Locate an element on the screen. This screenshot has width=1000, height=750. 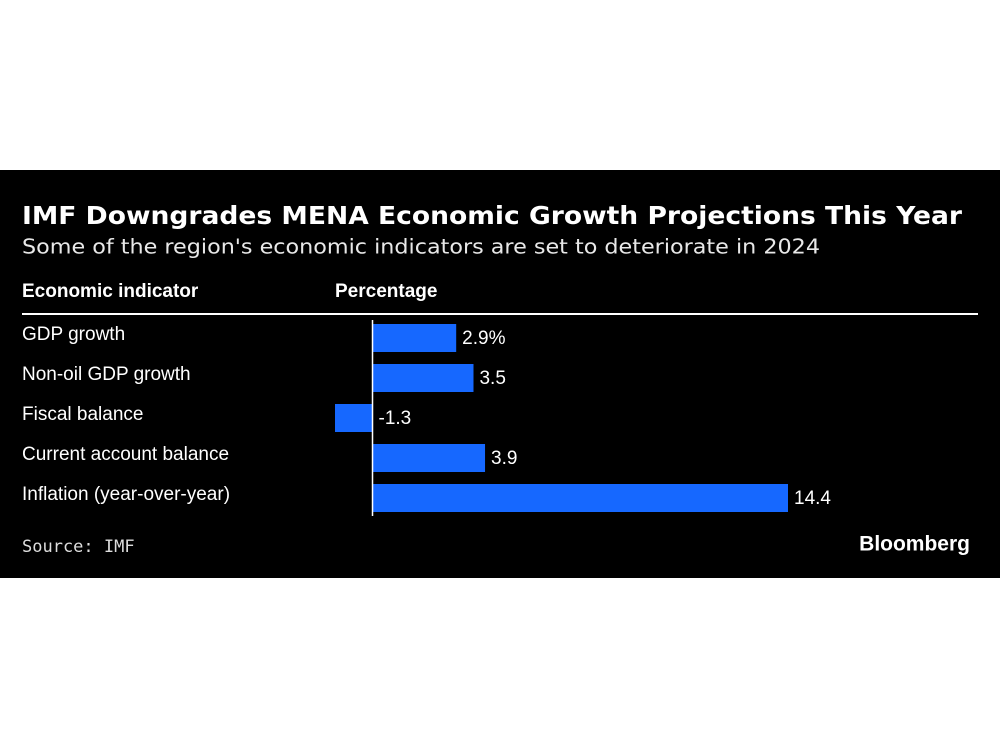
brand: Bloomberg is located at coordinates (914, 544).